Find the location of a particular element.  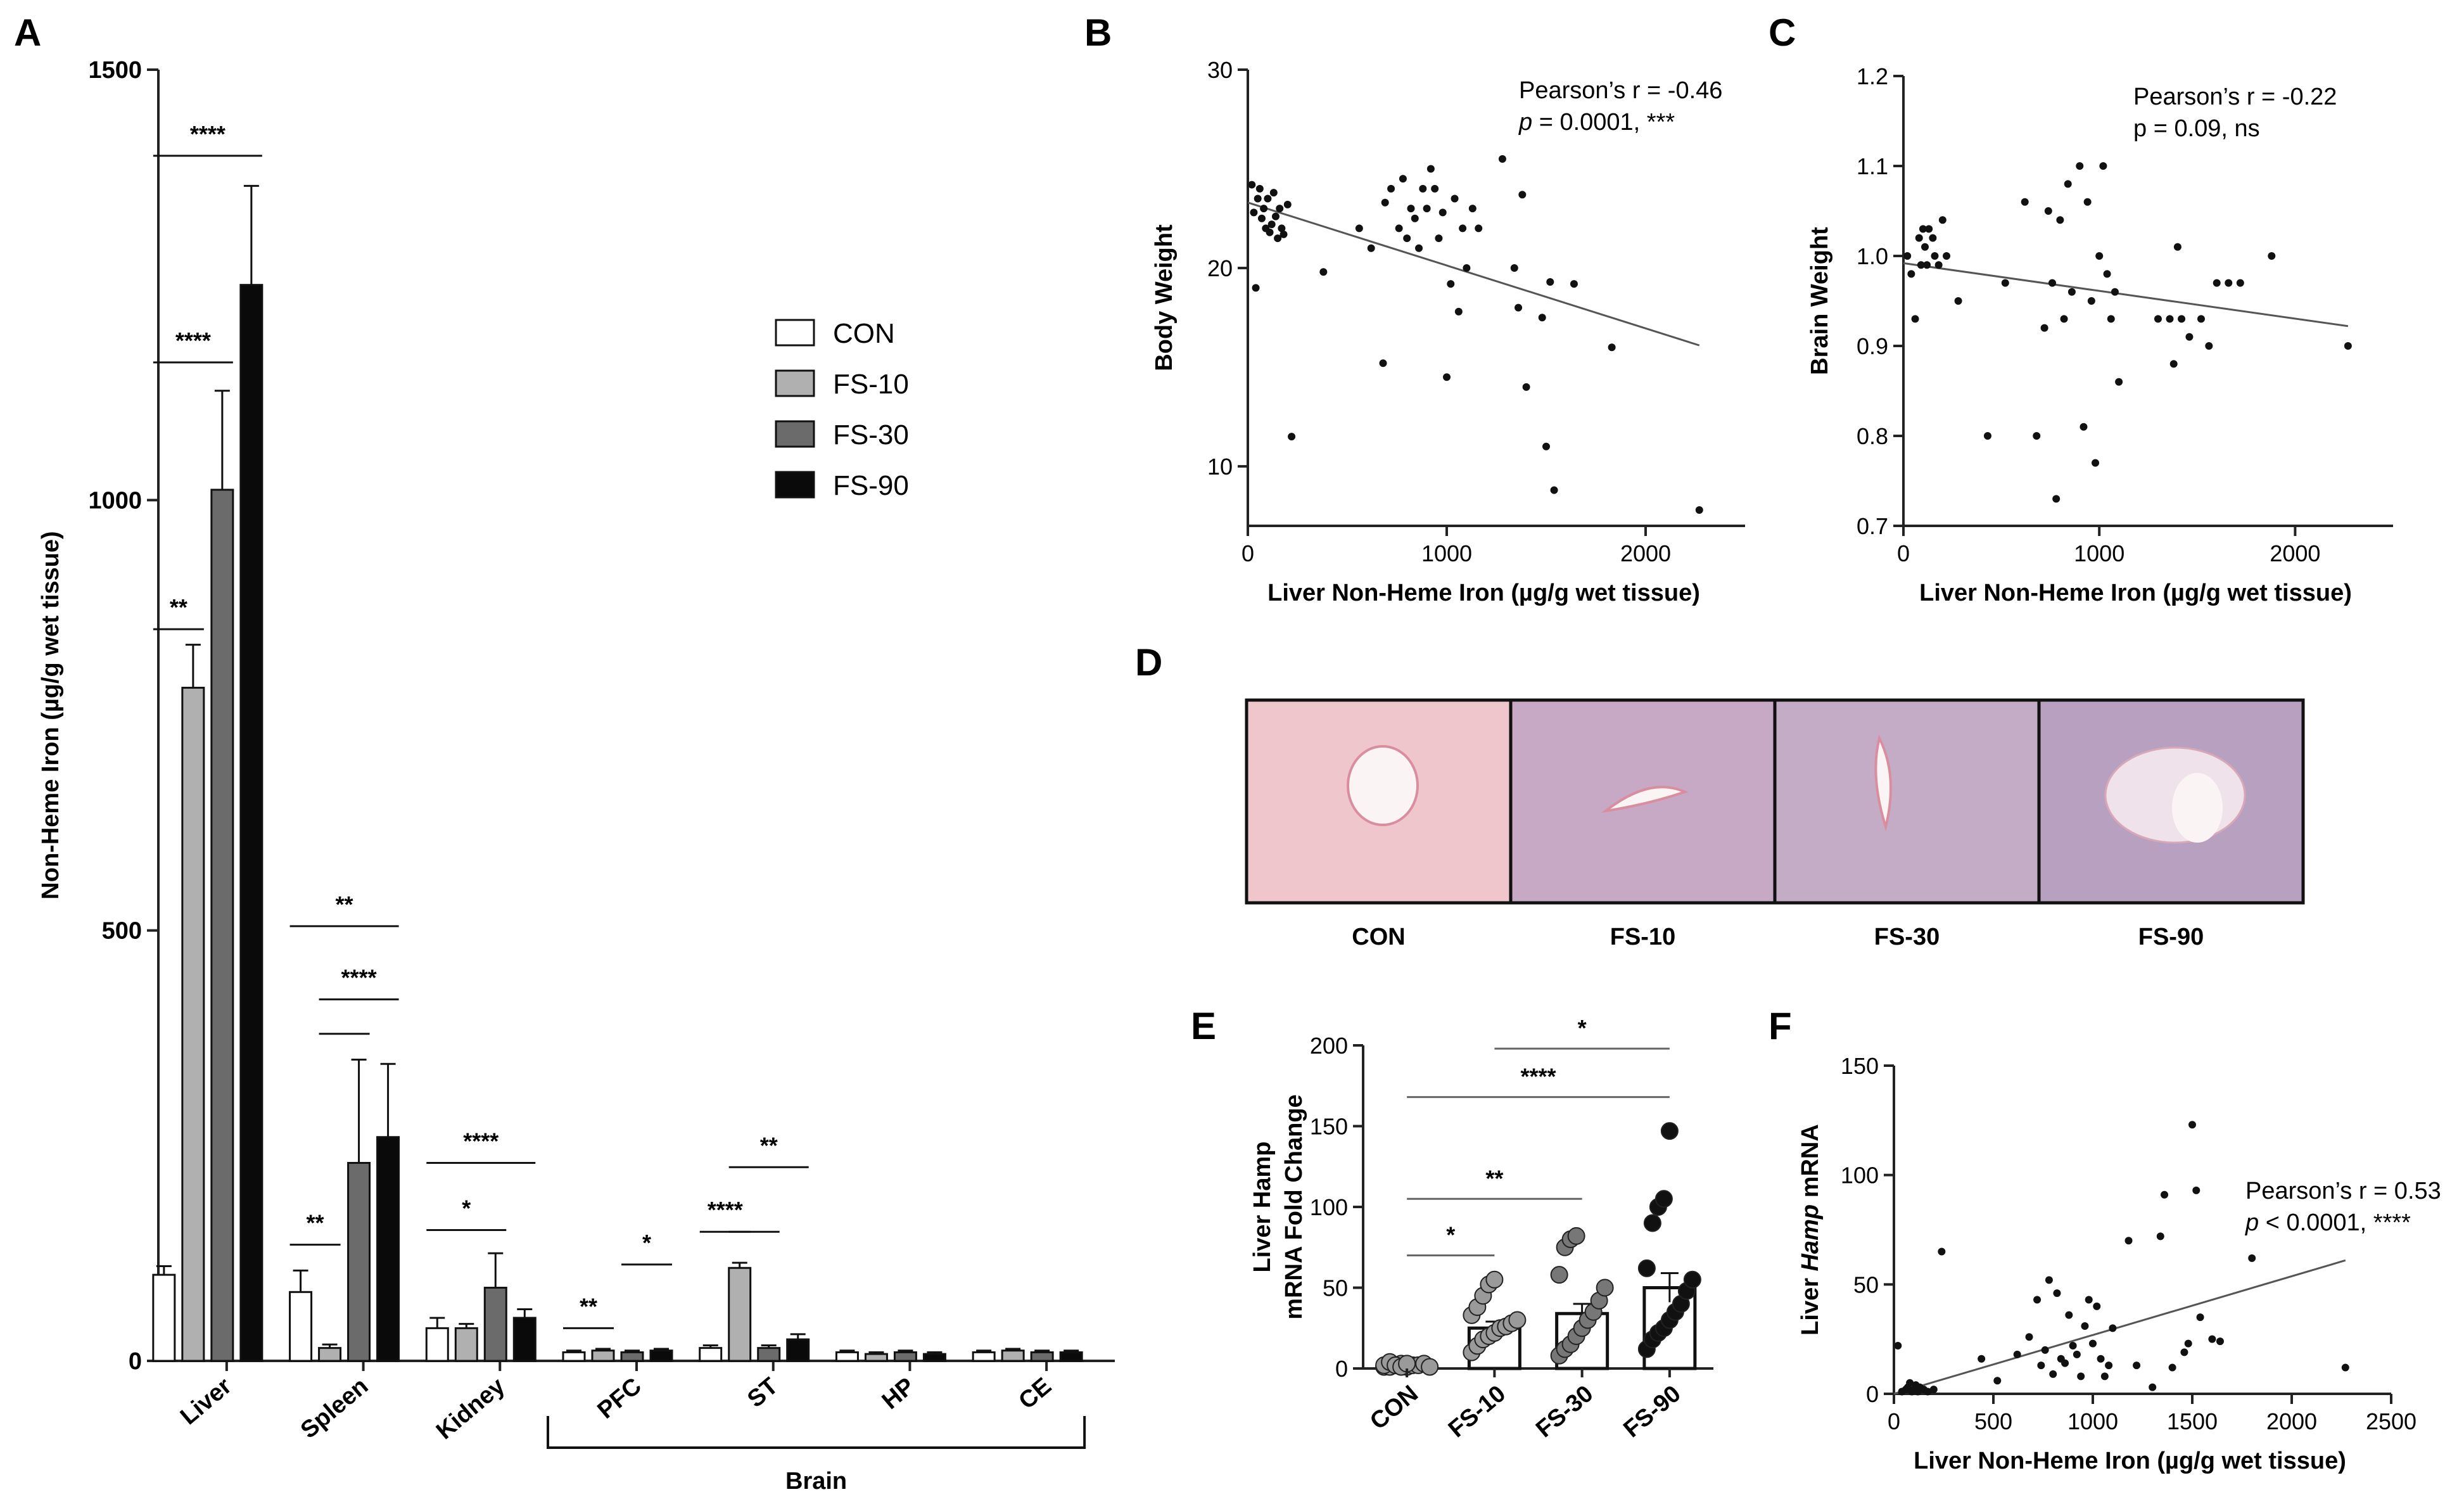

y-tick-label: 1.2 is located at coordinates (1872, 76).